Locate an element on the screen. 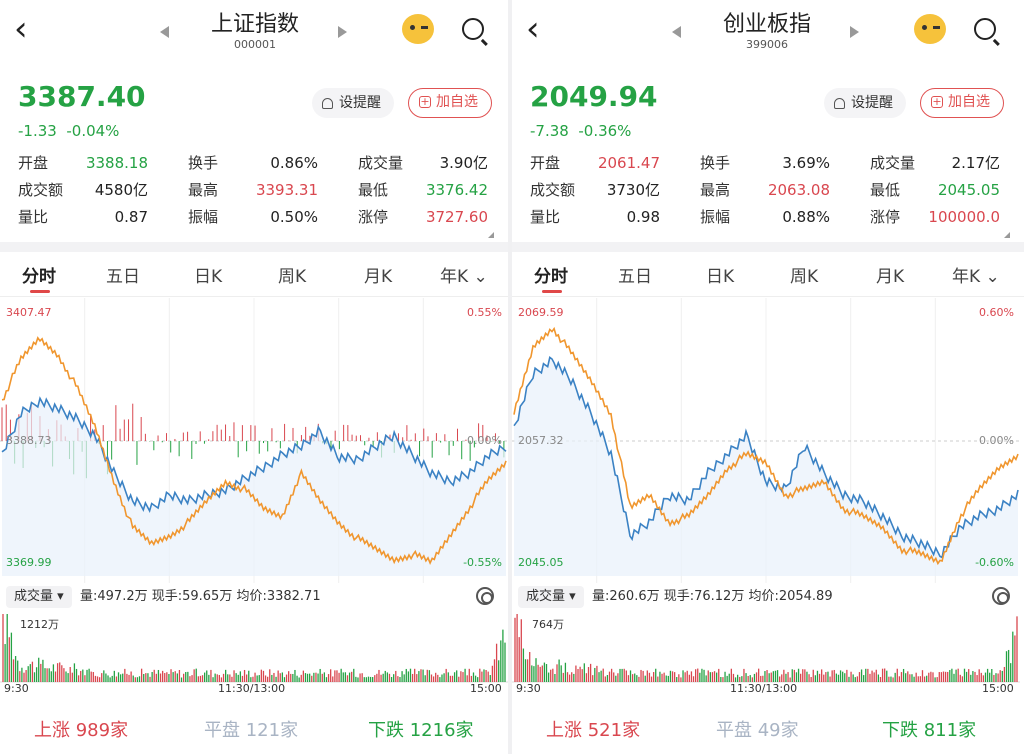 The height and width of the screenshot is (754, 1024). stat-value: 2.17亿 is located at coordinates (975, 163).